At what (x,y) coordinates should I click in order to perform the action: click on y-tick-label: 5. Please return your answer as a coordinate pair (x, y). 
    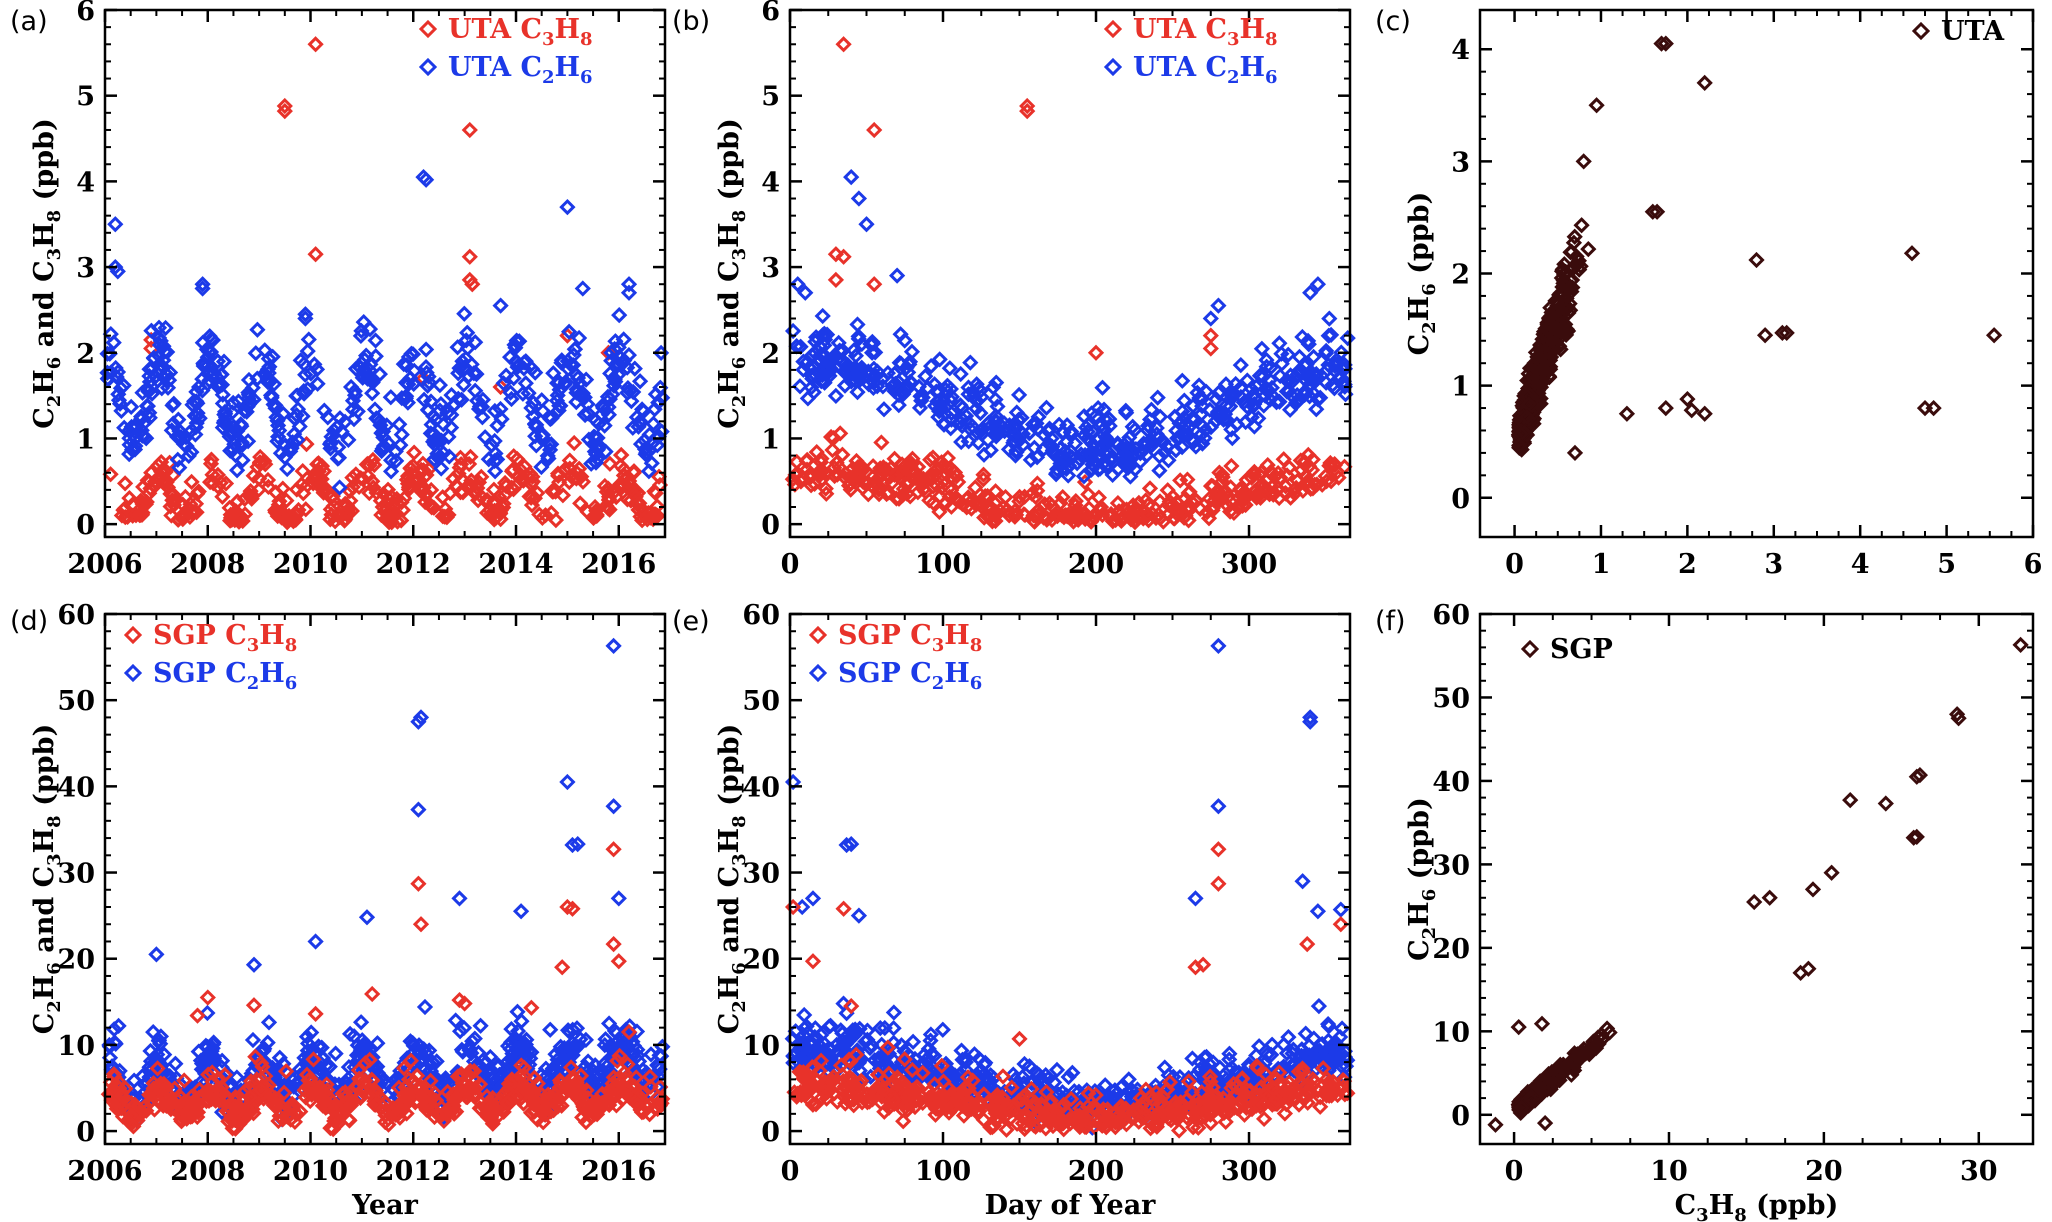
    Looking at the image, I should click on (770, 97).